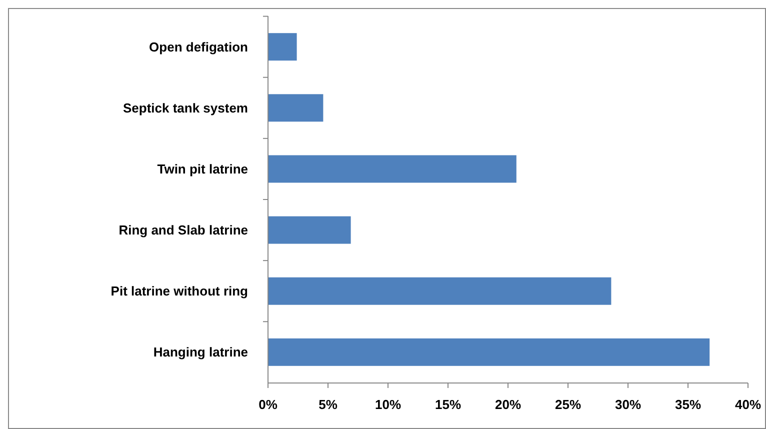 This screenshot has width=766, height=429. What do you see at coordinates (200, 352) in the screenshot?
I see `y-tick-label: Hanging latrine` at bounding box center [200, 352].